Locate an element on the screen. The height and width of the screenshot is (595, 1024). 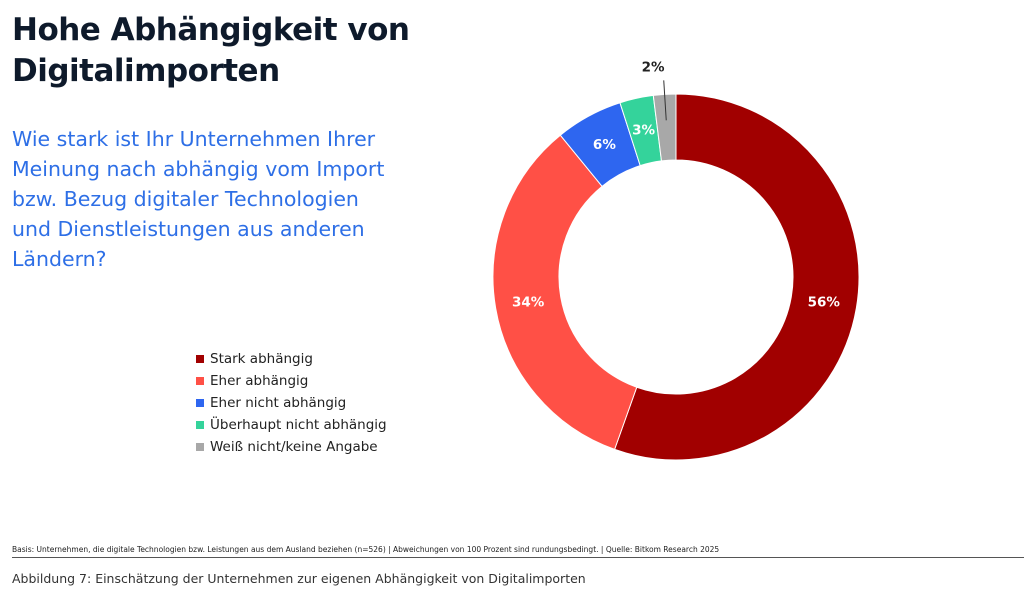
legend-item-eher-nicht-abhaengig: Eher nicht abhängig is located at coordinates (291, 403).